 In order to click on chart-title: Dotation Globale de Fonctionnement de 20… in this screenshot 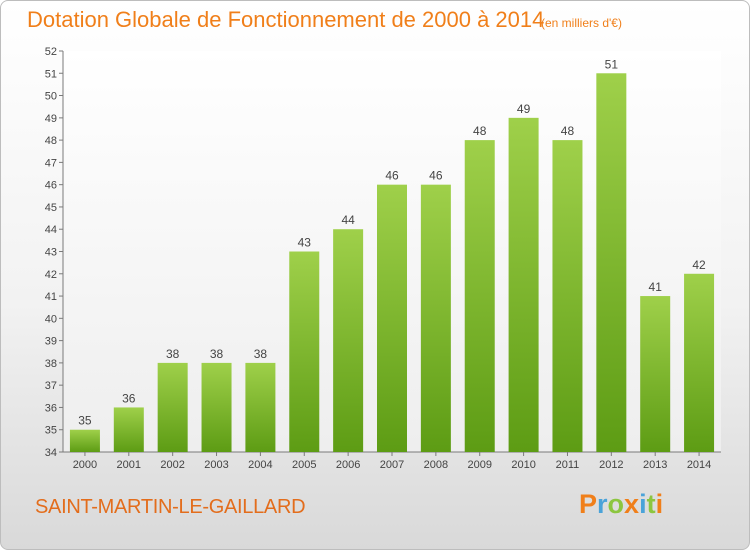, I will do `click(286, 19)`.